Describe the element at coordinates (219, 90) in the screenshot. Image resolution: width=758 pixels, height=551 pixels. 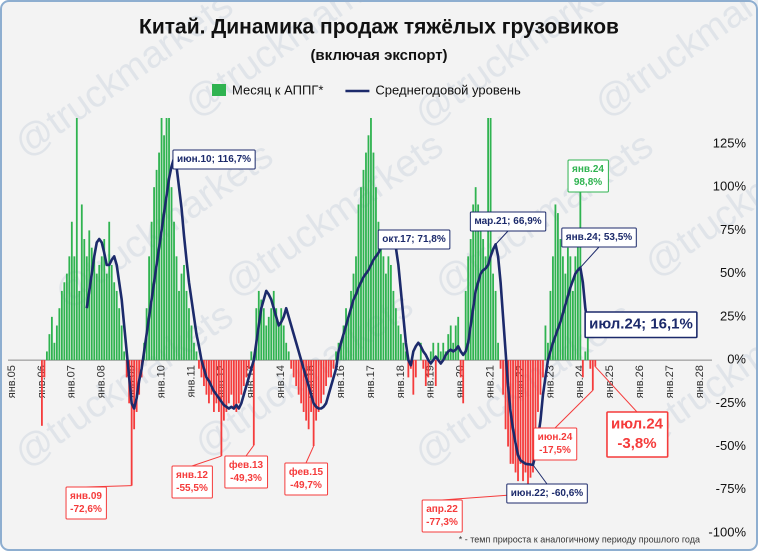
I see `legend-swatch` at that location.